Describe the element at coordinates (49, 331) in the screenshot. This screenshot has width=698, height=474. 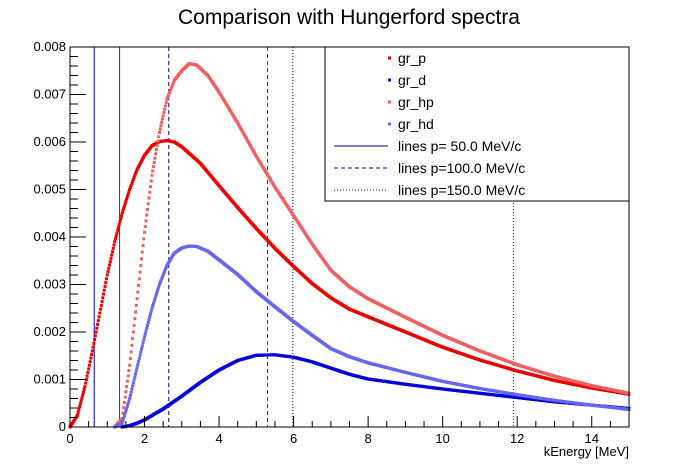
I see `y-tick-label: 0.002` at that location.